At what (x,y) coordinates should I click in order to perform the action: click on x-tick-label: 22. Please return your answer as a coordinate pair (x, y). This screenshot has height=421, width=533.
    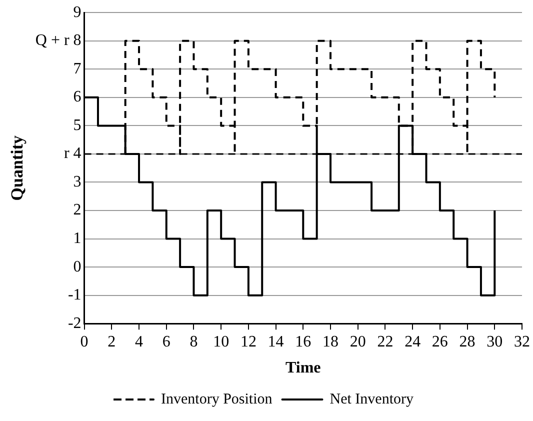
    Looking at the image, I should click on (385, 341).